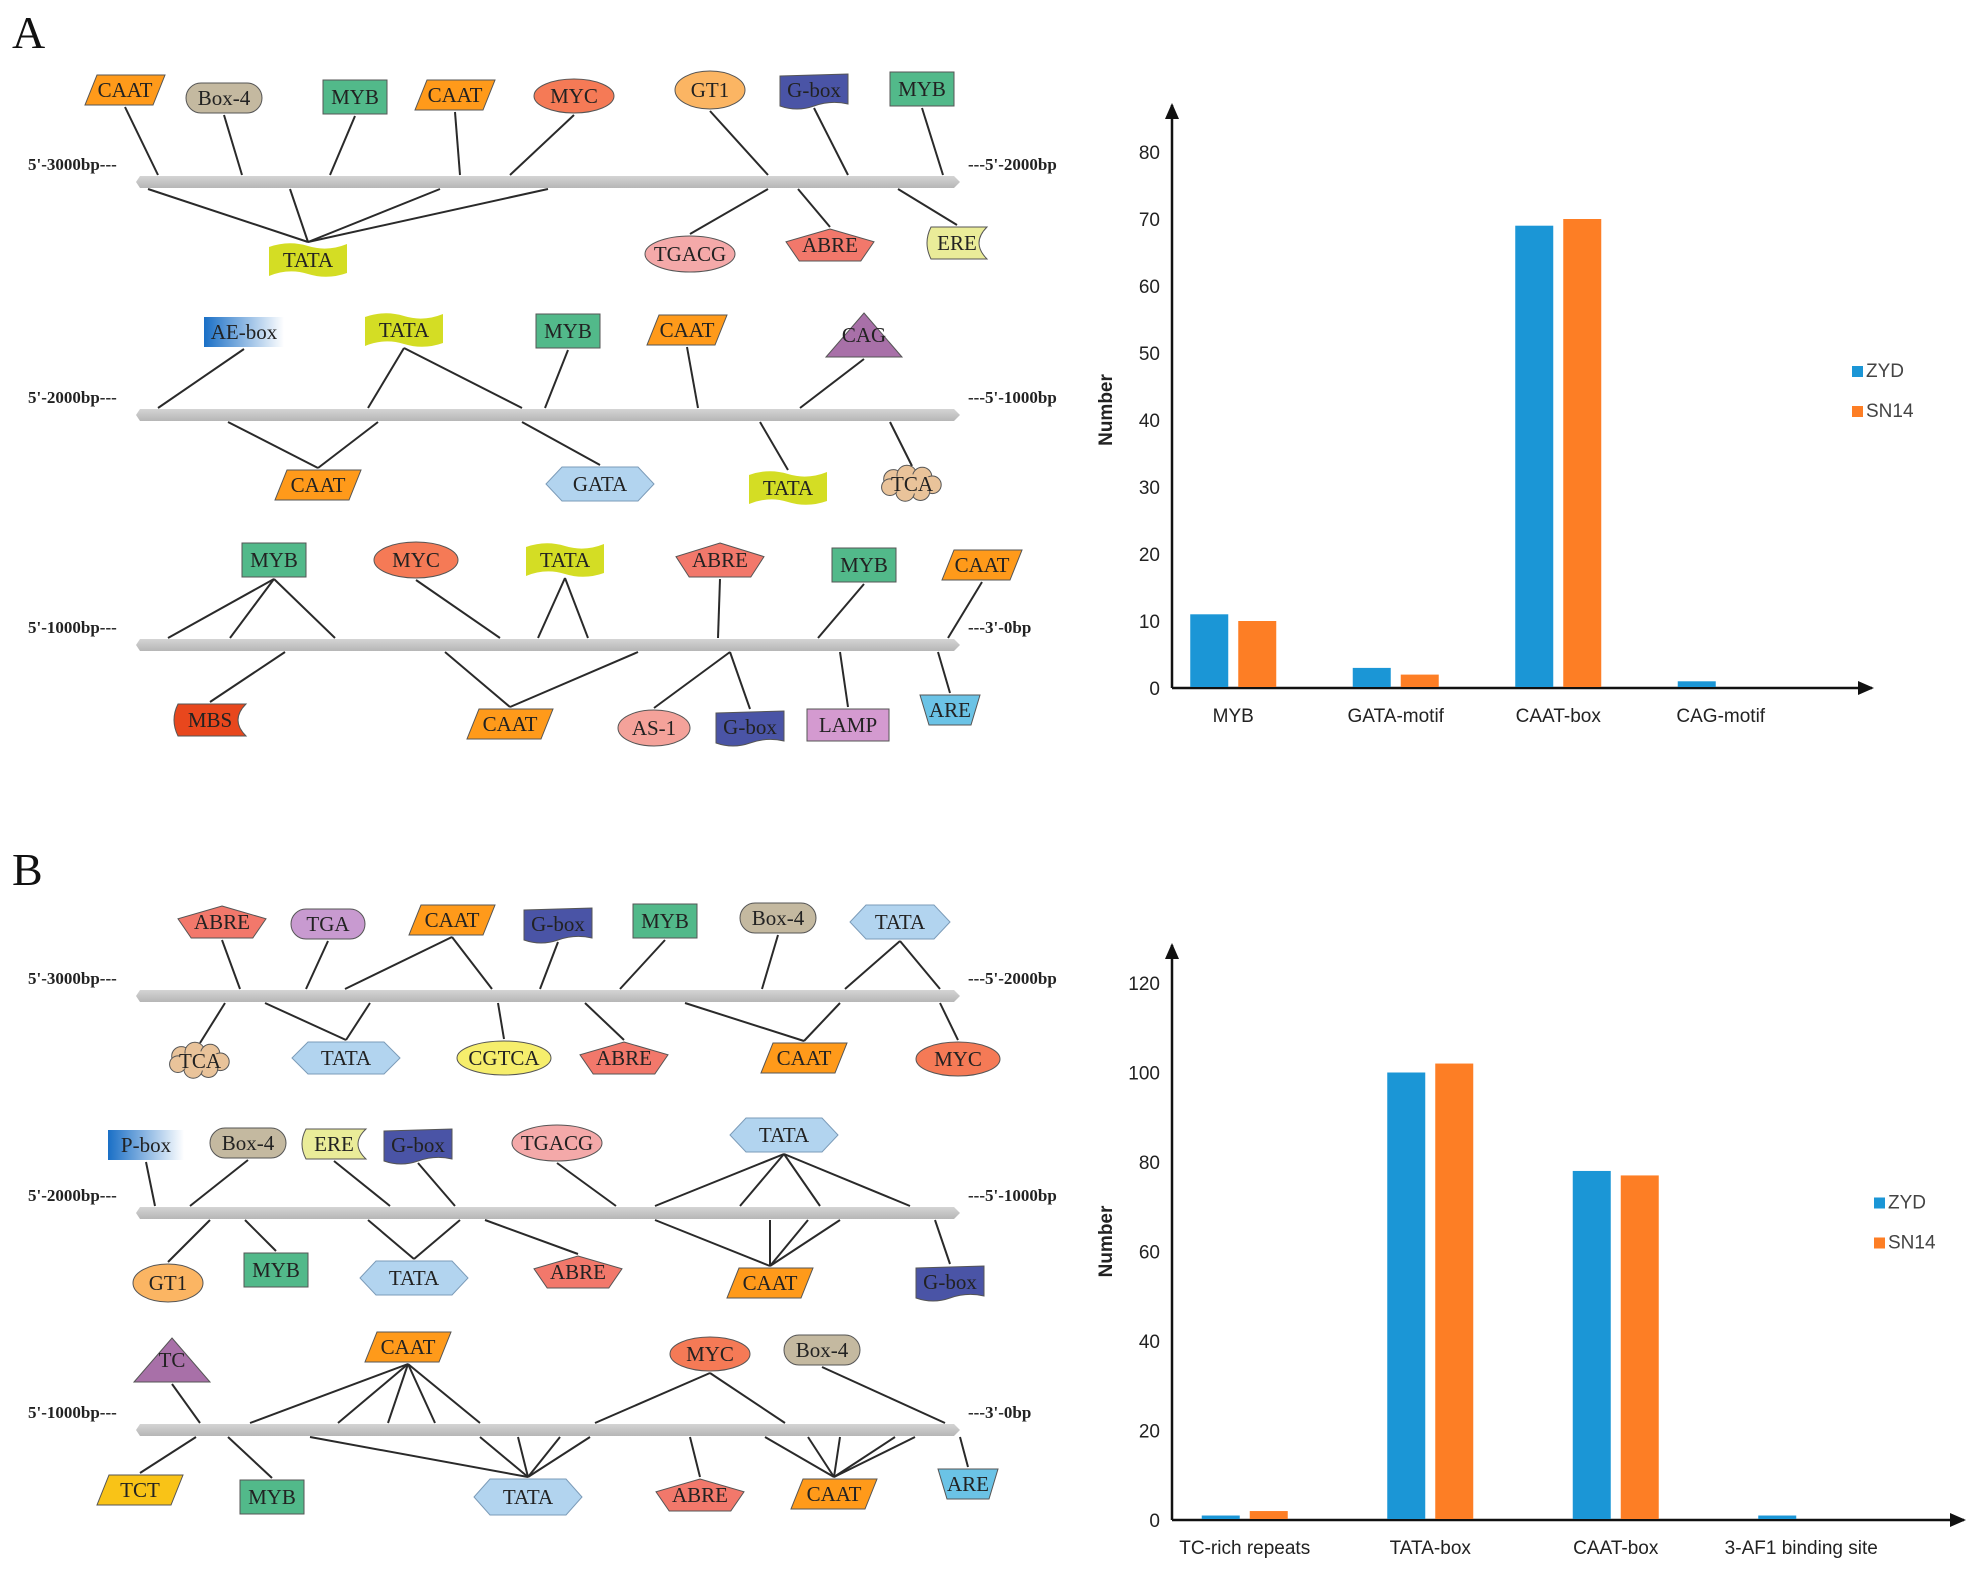 This screenshot has width=1978, height=1571. Describe the element at coordinates (922, 89) in the screenshot. I see `panel-a-row-1-above-motif-8-box` at that location.